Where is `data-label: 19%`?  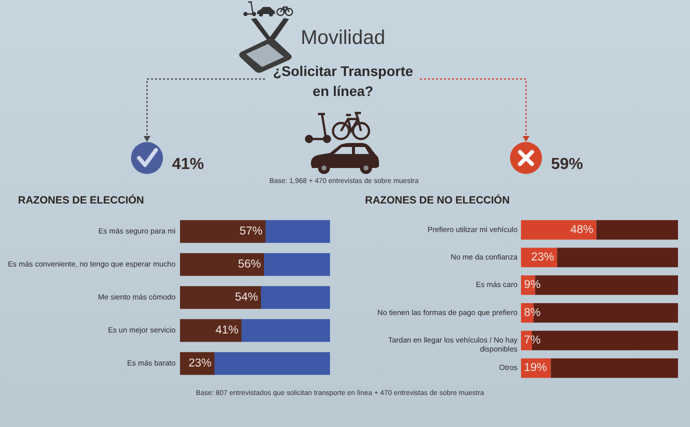
data-label: 19% is located at coordinates (536, 368).